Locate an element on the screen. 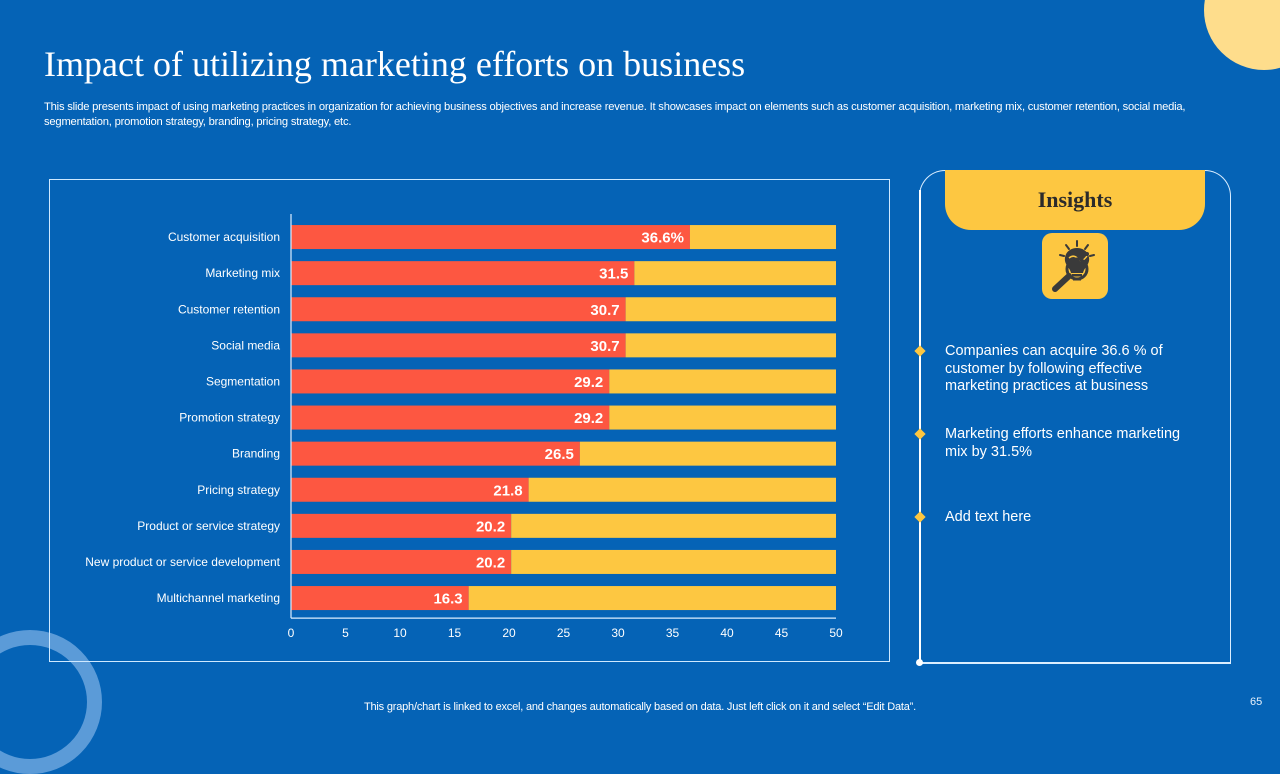 The image size is (1280, 774). category-label: Multichannel marketing is located at coordinates (218, 598).